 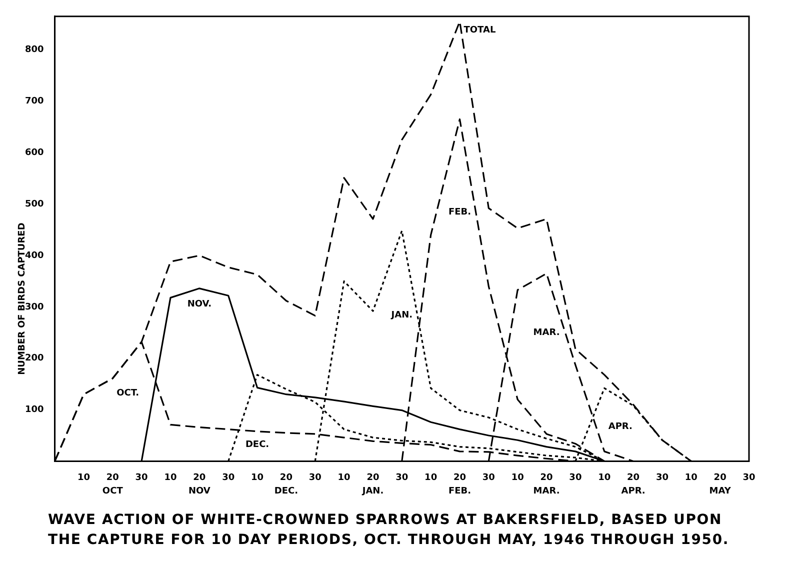 I want to click on series-label: NOV., so click(x=199, y=304).